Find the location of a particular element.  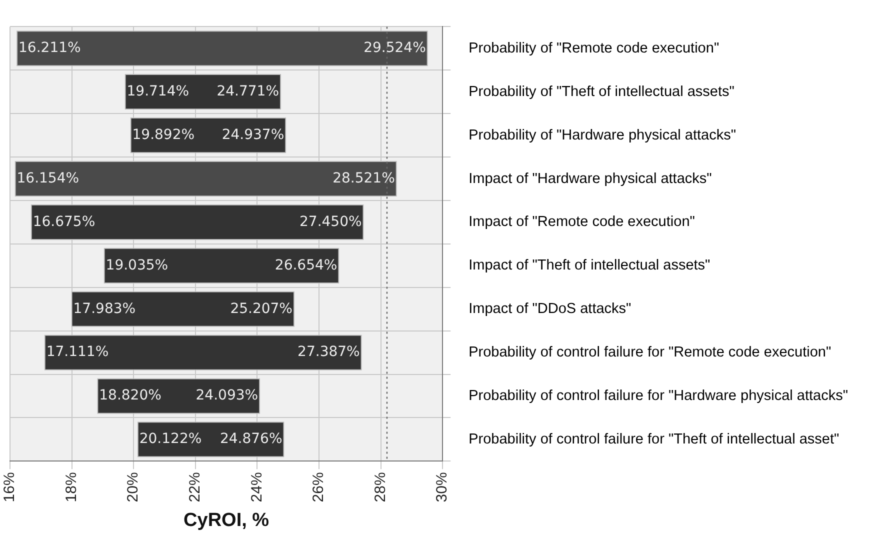

annotation: 24.937% is located at coordinates (253, 134).